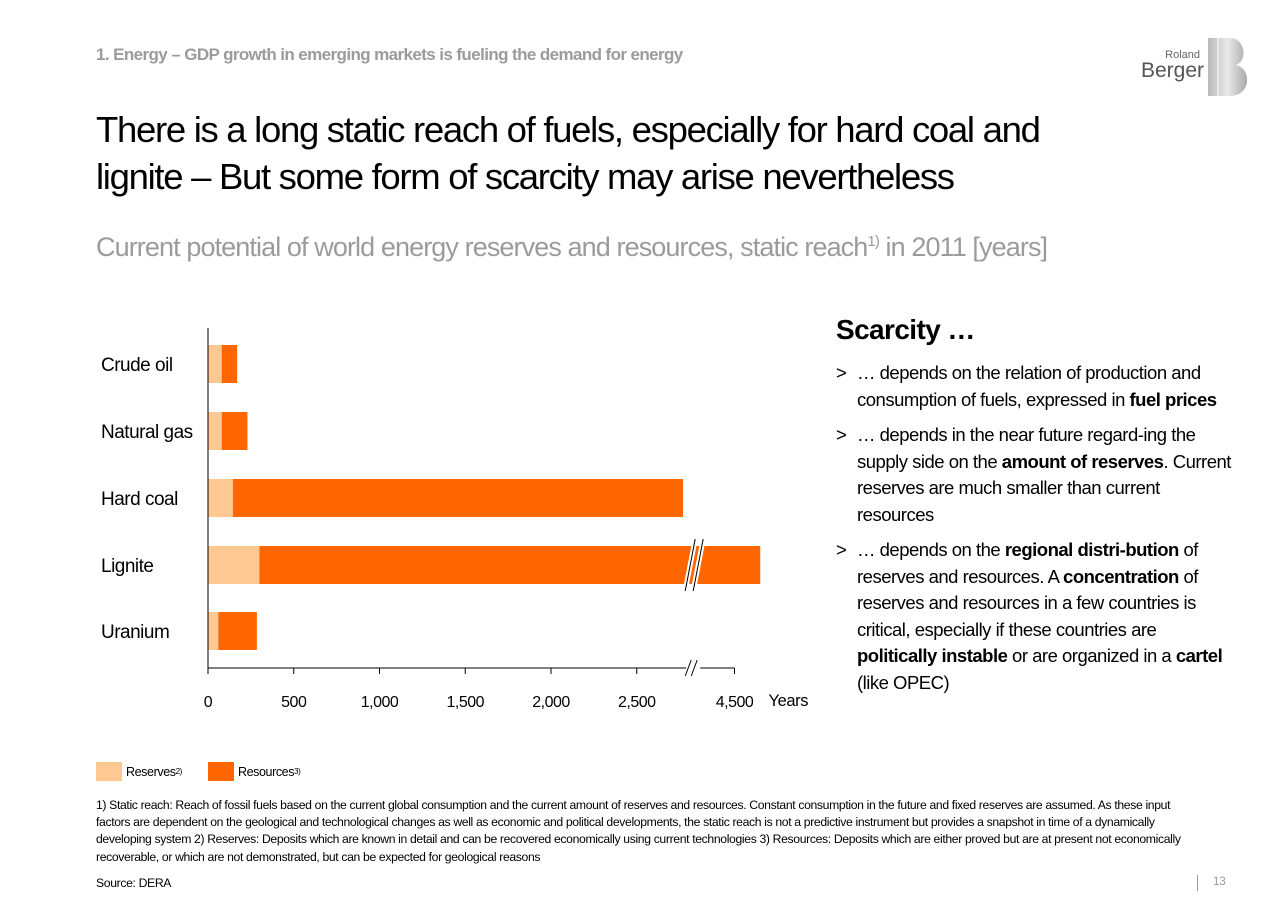 The image size is (1280, 905). Describe the element at coordinates (789, 701) in the screenshot. I see `x-axis-label: Years` at that location.